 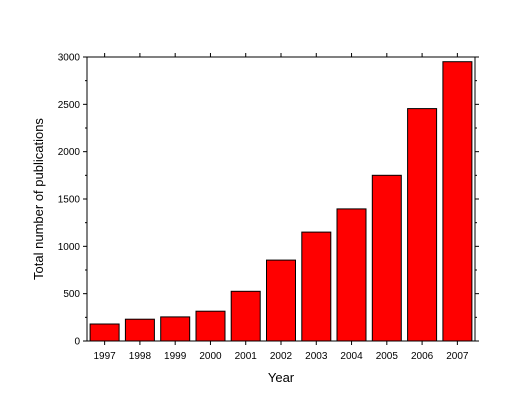 What do you see at coordinates (69, 200) in the screenshot?
I see `y-tick-label: 1500` at bounding box center [69, 200].